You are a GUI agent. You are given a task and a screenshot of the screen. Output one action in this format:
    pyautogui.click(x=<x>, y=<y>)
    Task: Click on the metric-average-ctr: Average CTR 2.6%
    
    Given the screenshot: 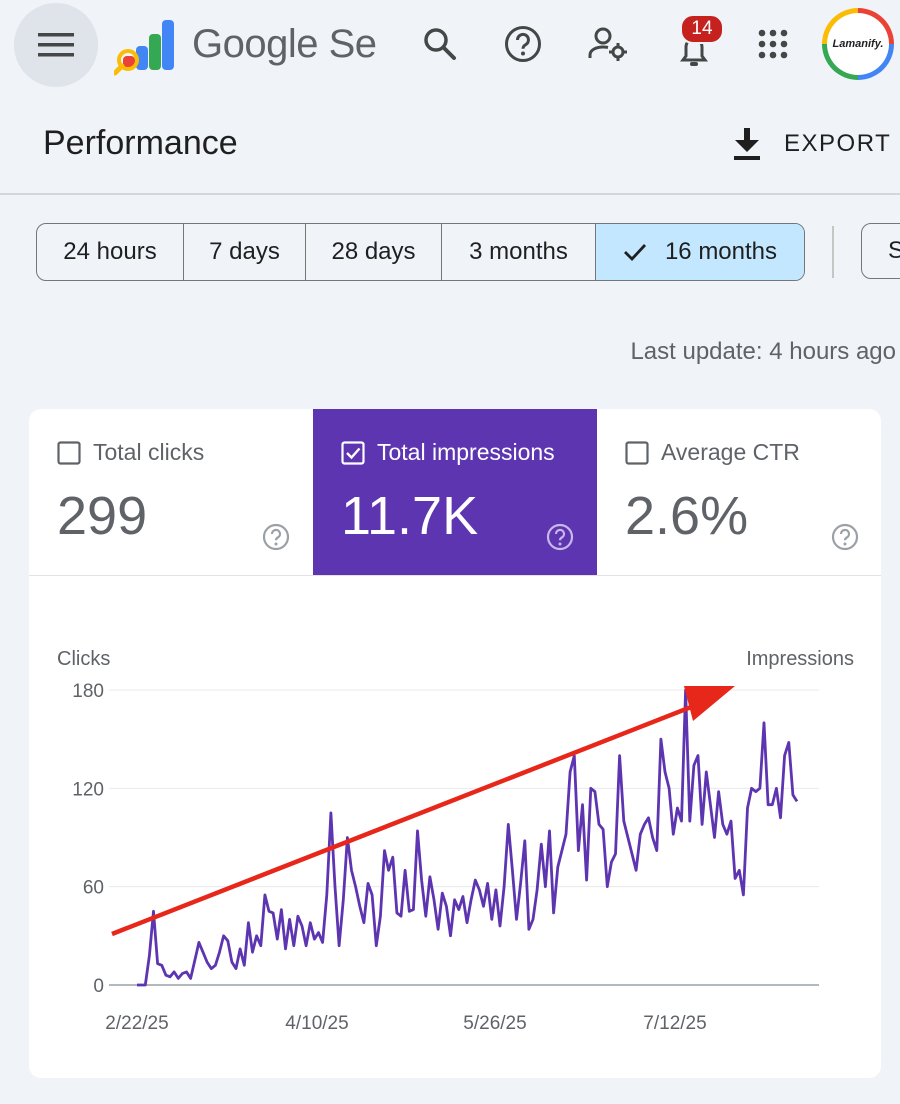 What is the action you would take?
    pyautogui.click(x=739, y=492)
    